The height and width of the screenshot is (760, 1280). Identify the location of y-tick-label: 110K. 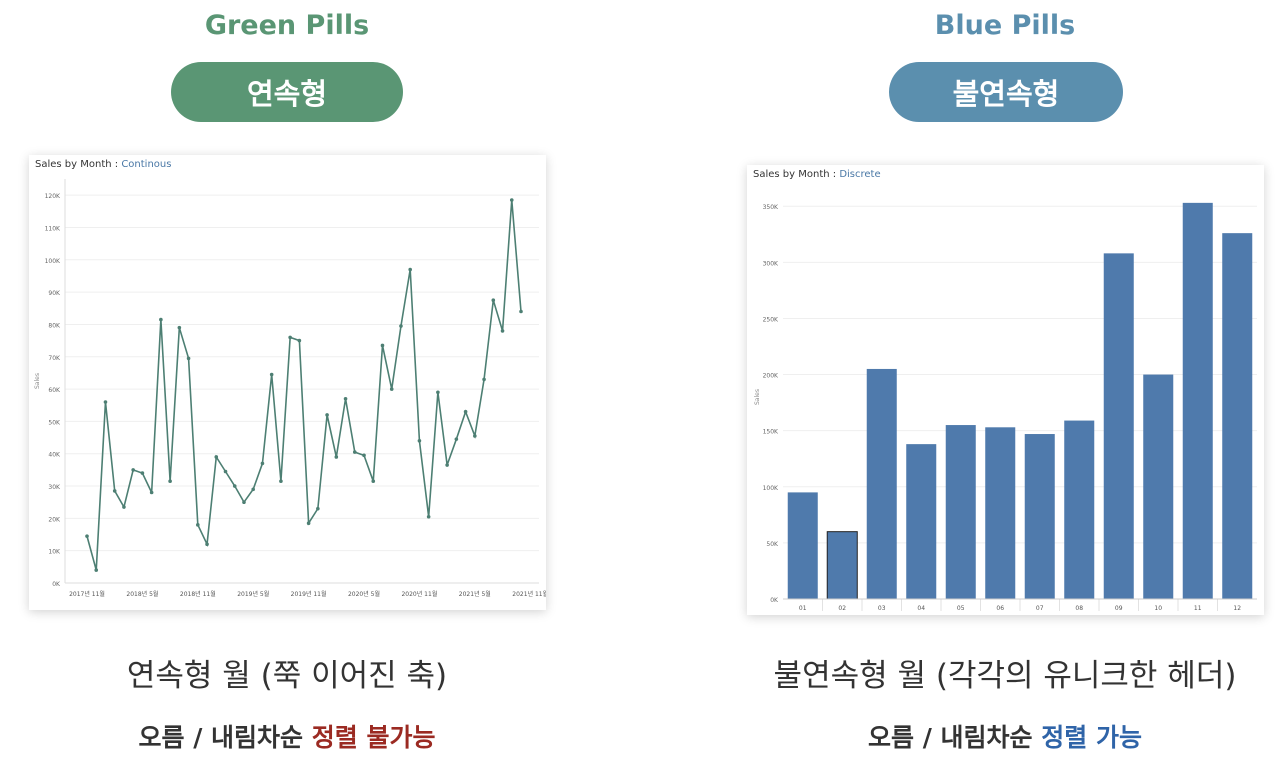
(53, 228).